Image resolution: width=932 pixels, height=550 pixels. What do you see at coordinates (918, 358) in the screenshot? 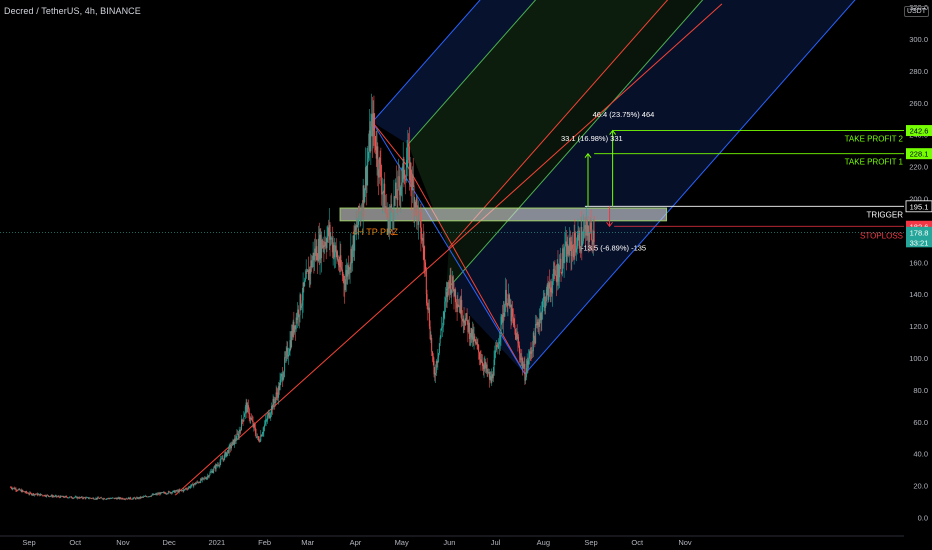
I see `price-tick-label: 100.0` at bounding box center [918, 358].